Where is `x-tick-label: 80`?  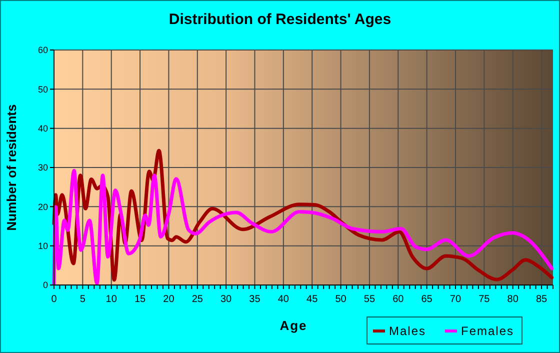 x-tick-label: 80 is located at coordinates (513, 299).